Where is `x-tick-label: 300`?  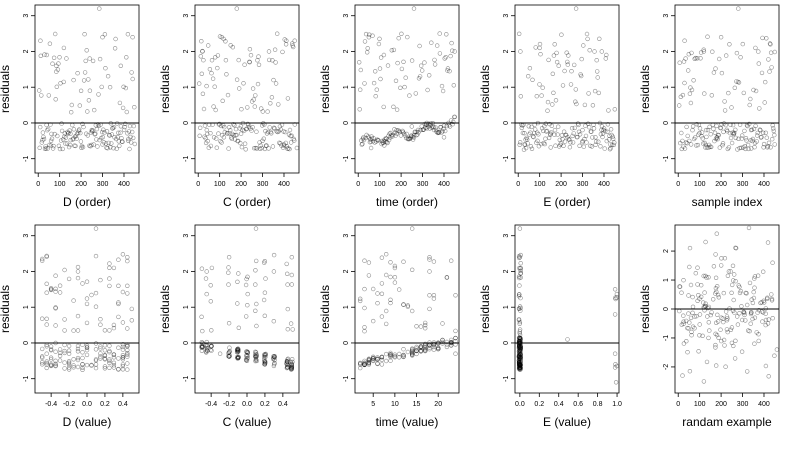 x-tick-label: 300 is located at coordinates (103, 184).